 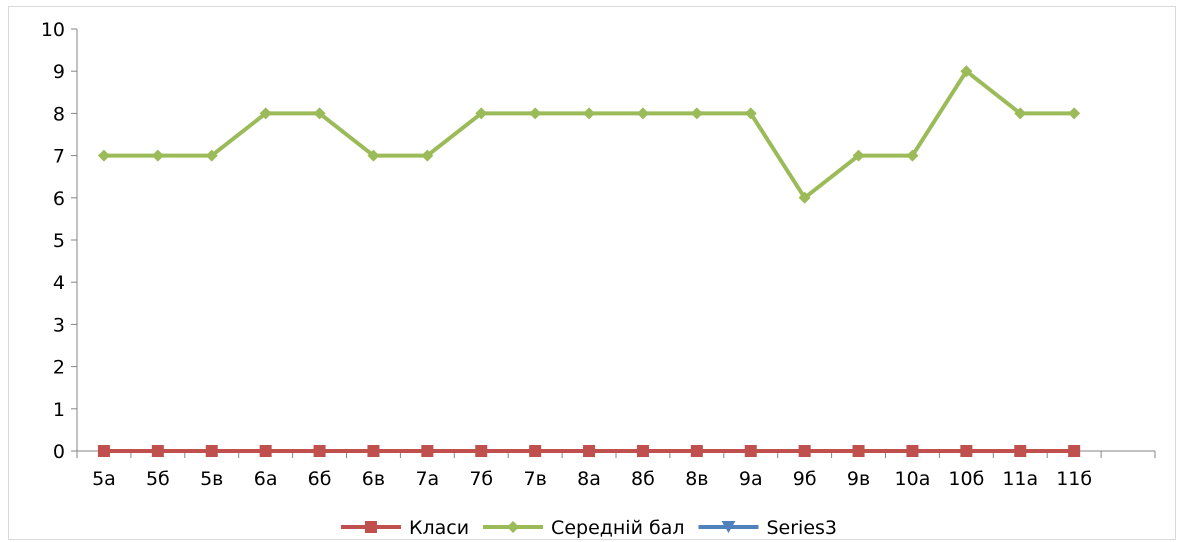 What do you see at coordinates (1020, 479) in the screenshot?
I see `x-tick-label: 11а` at bounding box center [1020, 479].